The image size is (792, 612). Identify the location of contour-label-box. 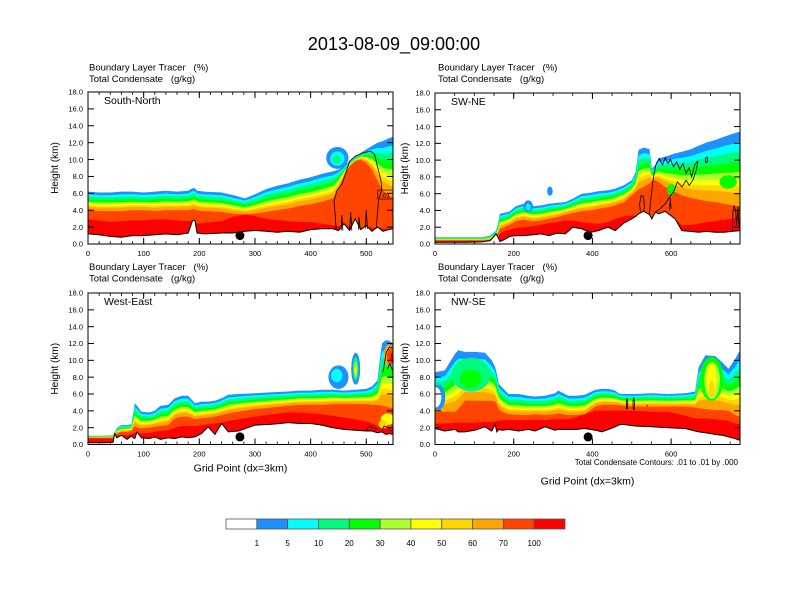
(385, 194).